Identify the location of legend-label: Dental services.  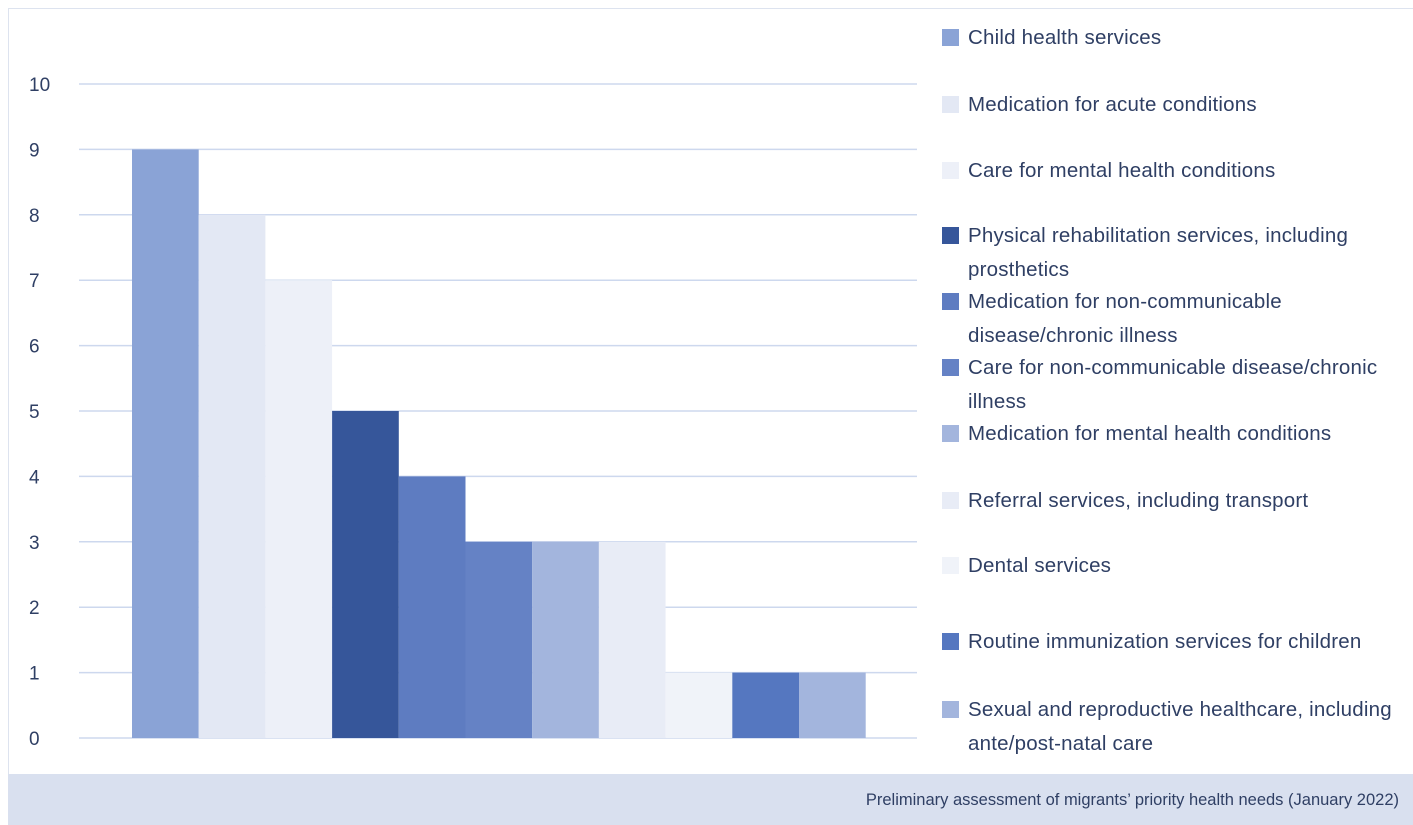
(1040, 565).